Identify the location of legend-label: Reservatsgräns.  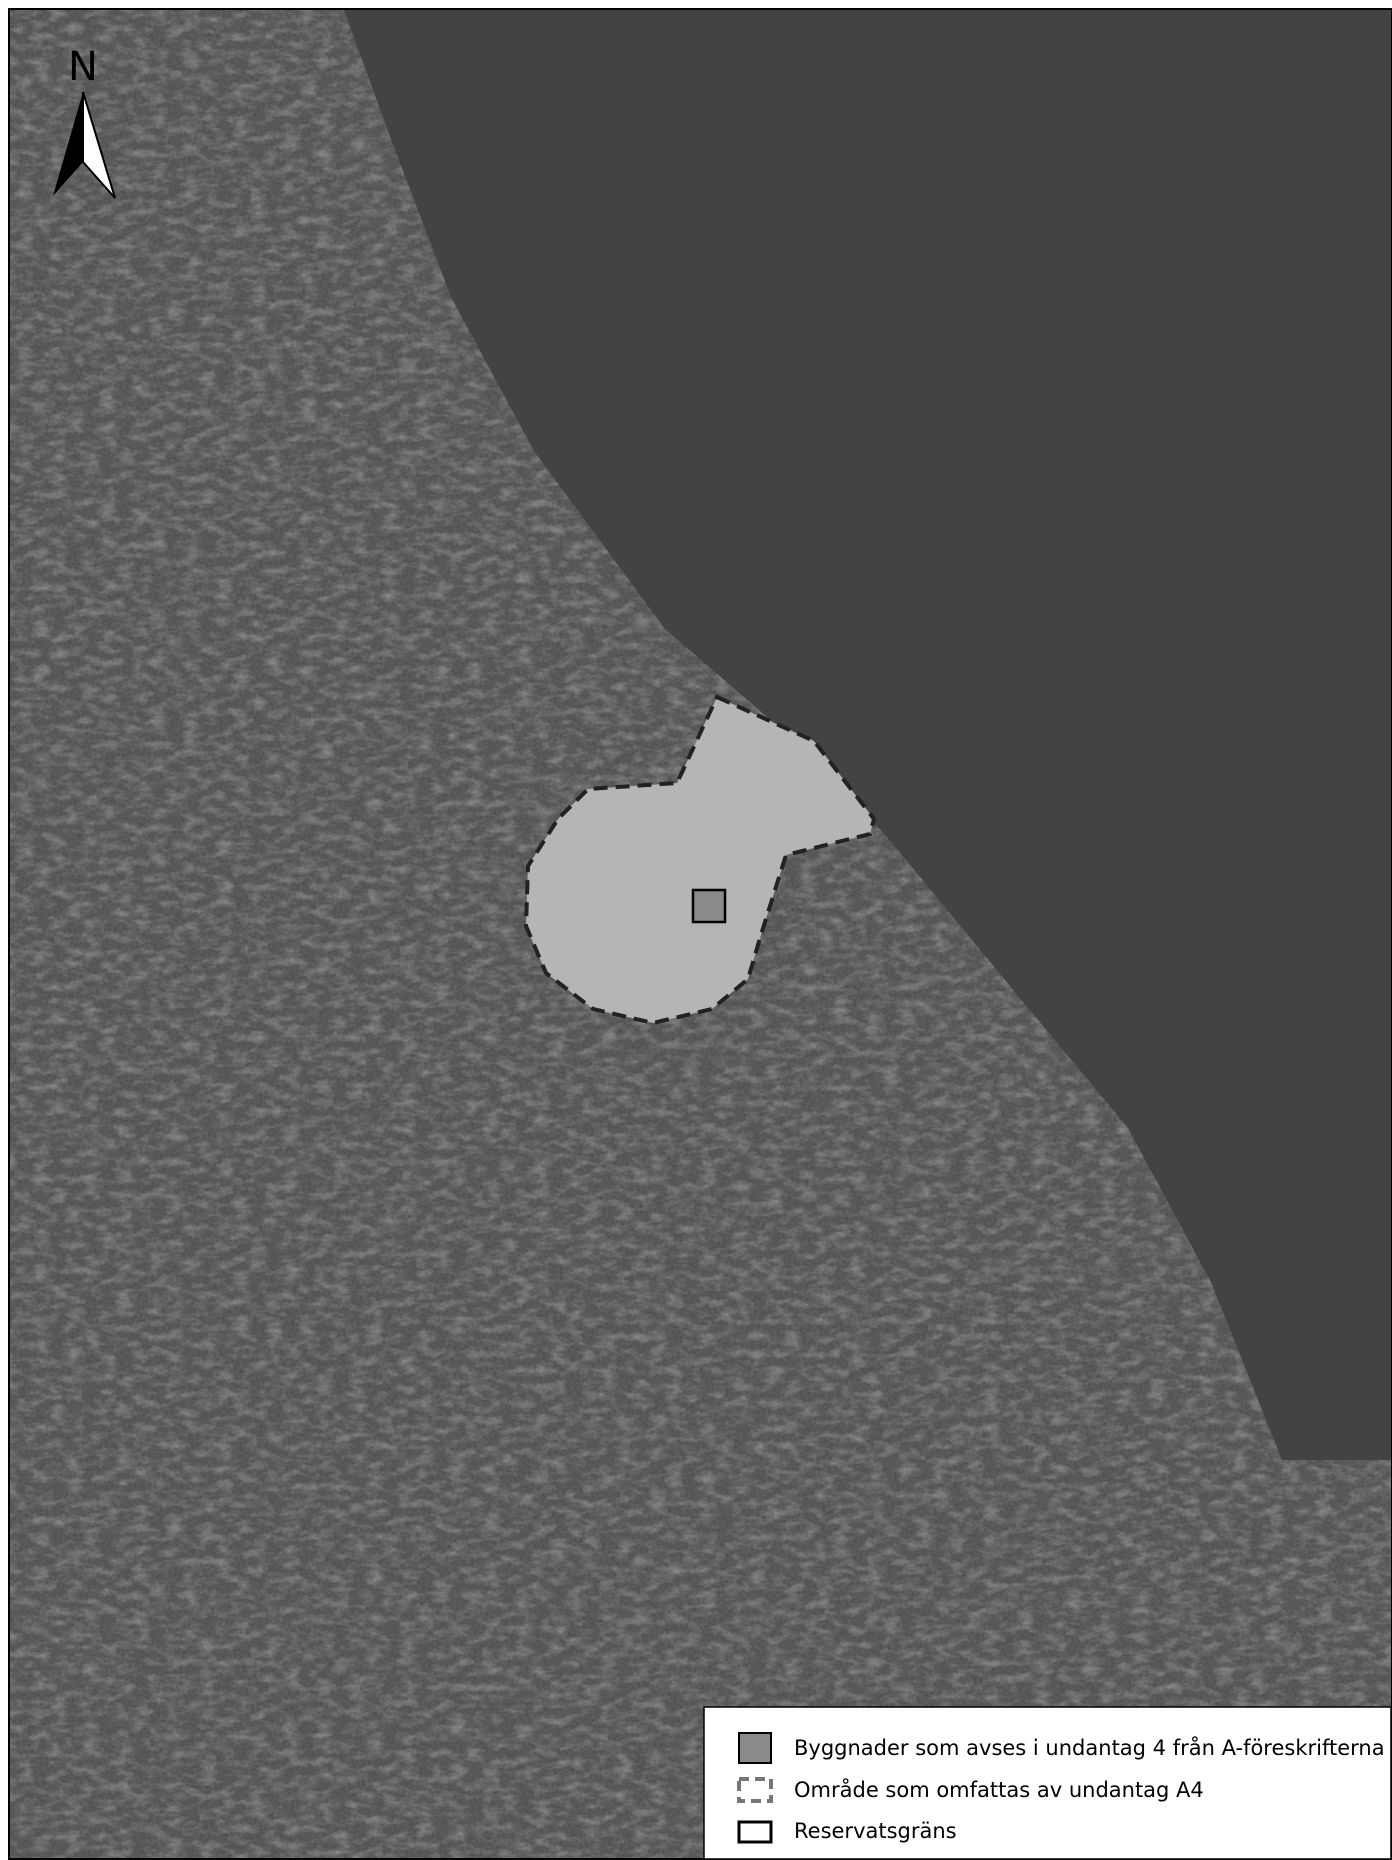
(875, 1831).